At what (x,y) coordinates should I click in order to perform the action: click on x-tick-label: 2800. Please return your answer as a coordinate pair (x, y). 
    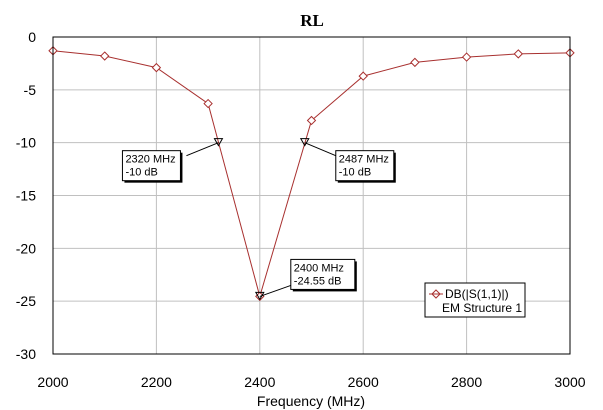
    Looking at the image, I should click on (466, 382).